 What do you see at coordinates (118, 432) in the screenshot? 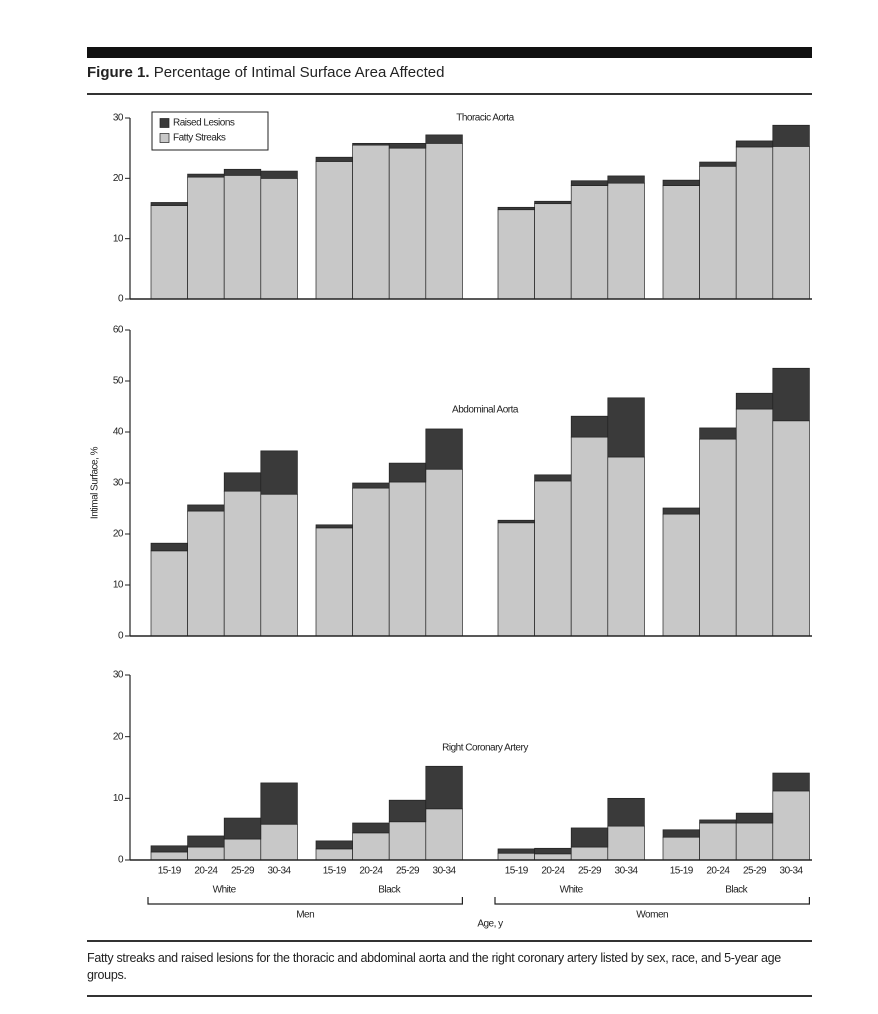
I see `y-tick-label: 40` at bounding box center [118, 432].